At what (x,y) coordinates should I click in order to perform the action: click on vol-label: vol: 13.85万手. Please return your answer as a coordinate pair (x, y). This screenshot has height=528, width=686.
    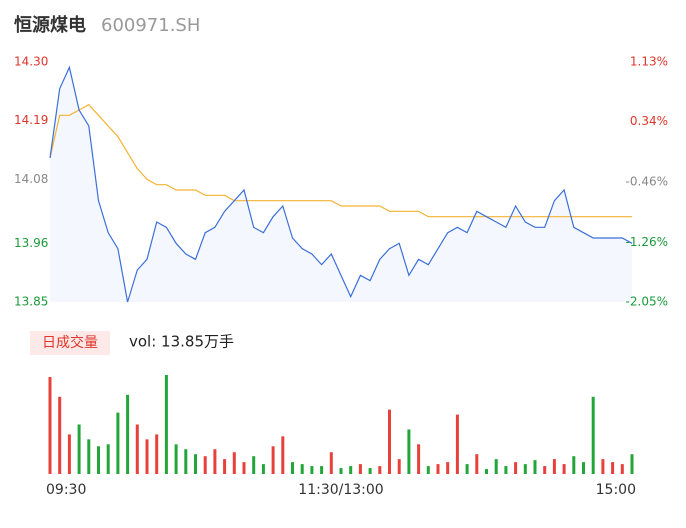
    Looking at the image, I should click on (181, 342).